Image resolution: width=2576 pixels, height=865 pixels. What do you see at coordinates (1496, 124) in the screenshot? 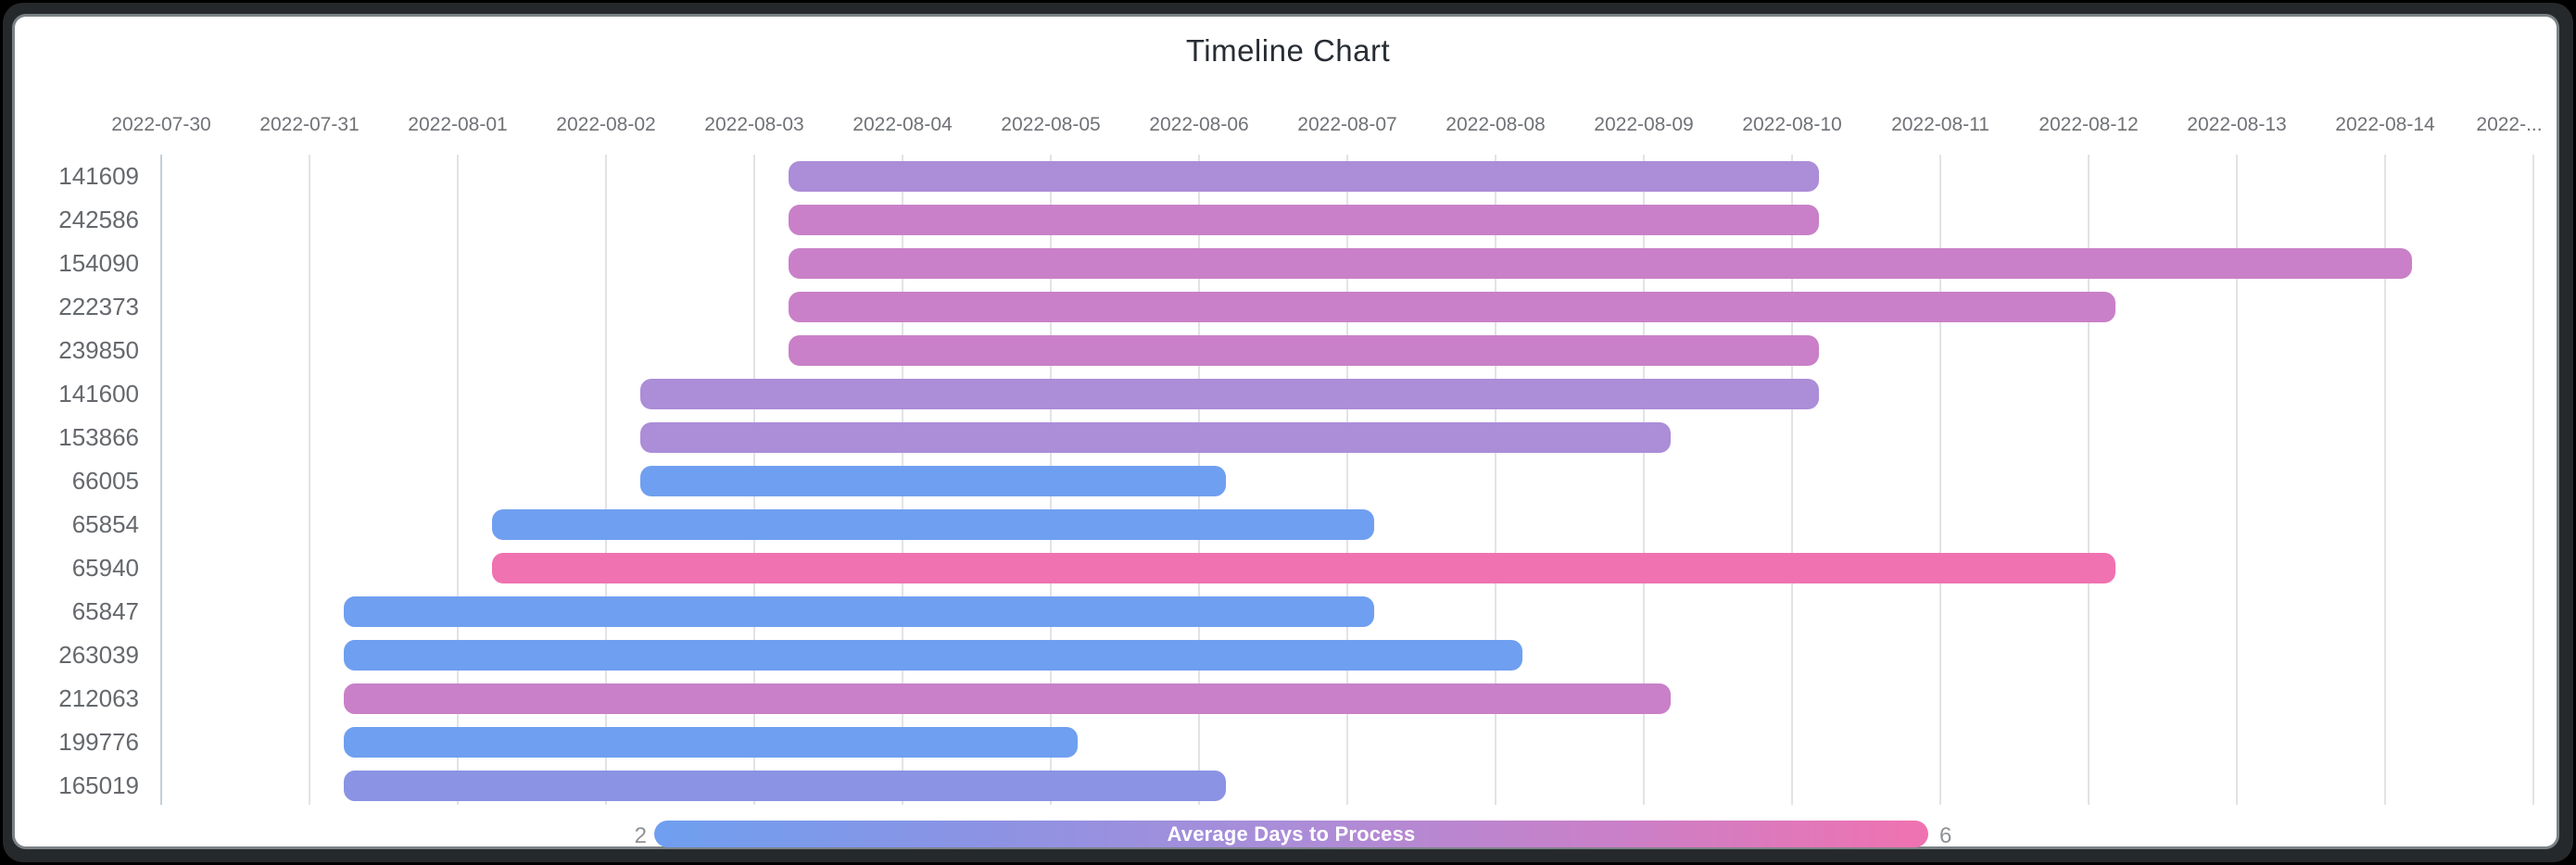
I see `x-axis-date-label: 2022-08-08` at bounding box center [1496, 124].